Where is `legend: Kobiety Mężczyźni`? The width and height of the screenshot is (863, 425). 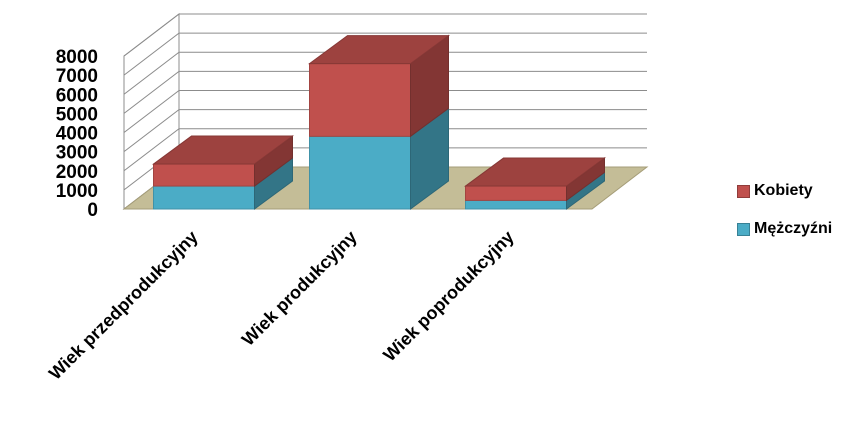 legend: Kobiety Mężczyźni is located at coordinates (800, 218).